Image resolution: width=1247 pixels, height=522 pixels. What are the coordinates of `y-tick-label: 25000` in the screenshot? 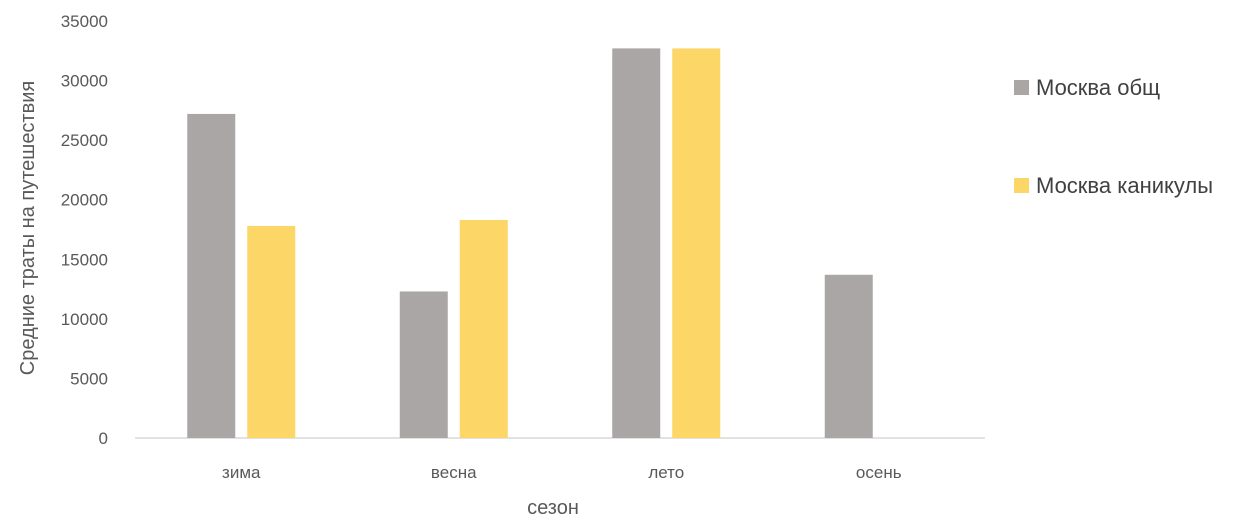 It's located at (84, 140).